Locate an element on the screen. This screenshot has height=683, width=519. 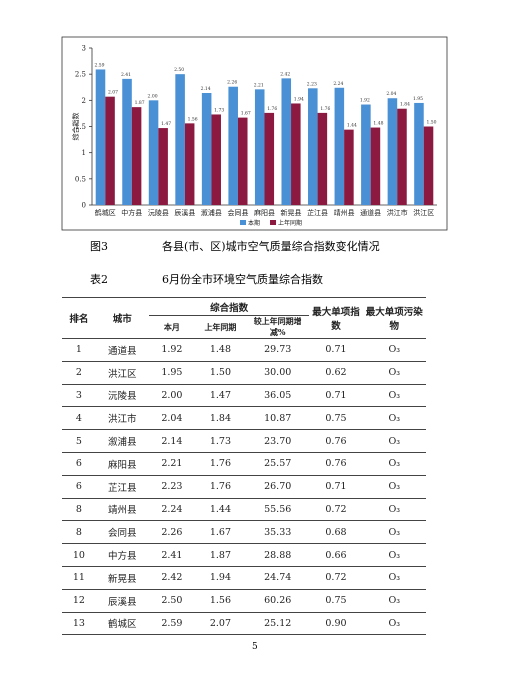
x-tick-label: 沅陵县 is located at coordinates (158, 212).